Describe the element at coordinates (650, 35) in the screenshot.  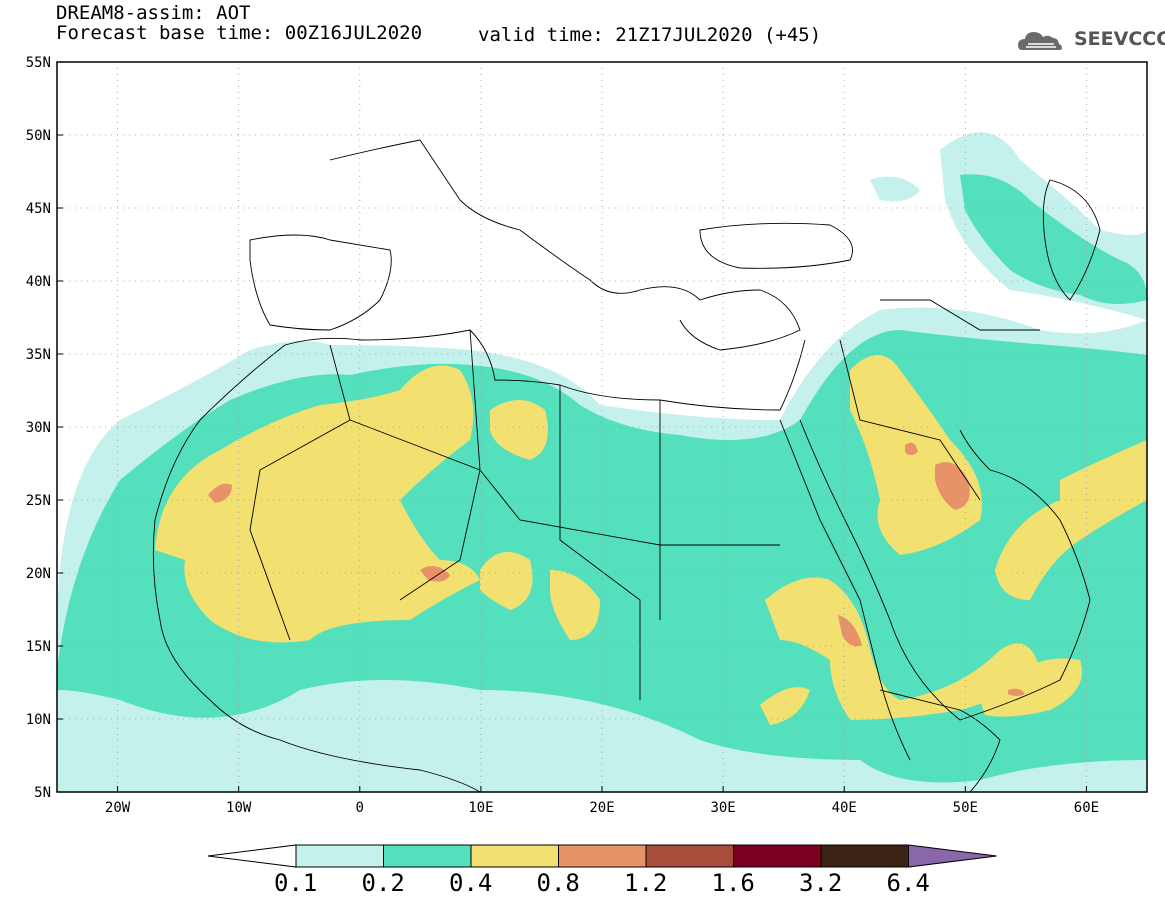
I see `valid-time: valid time: 21Z17JUL2020 (+45)` at that location.